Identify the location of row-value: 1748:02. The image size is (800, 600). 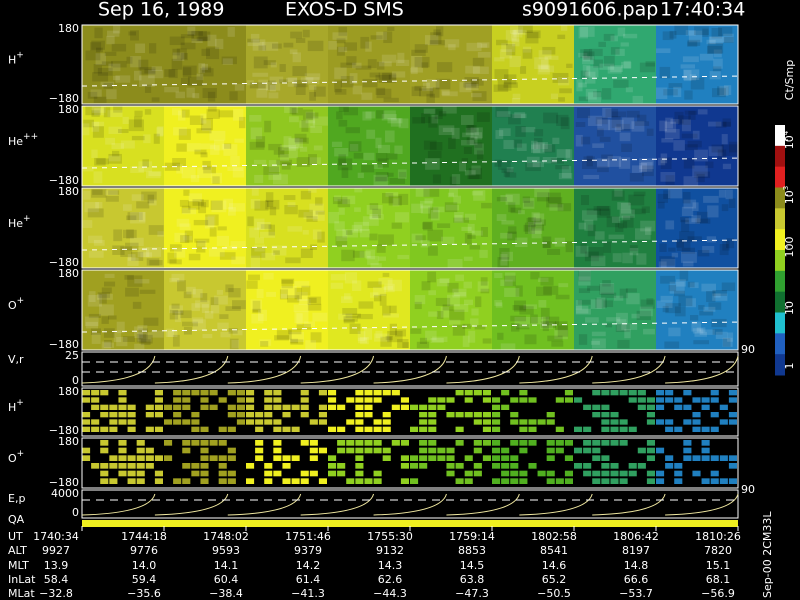
(226, 536).